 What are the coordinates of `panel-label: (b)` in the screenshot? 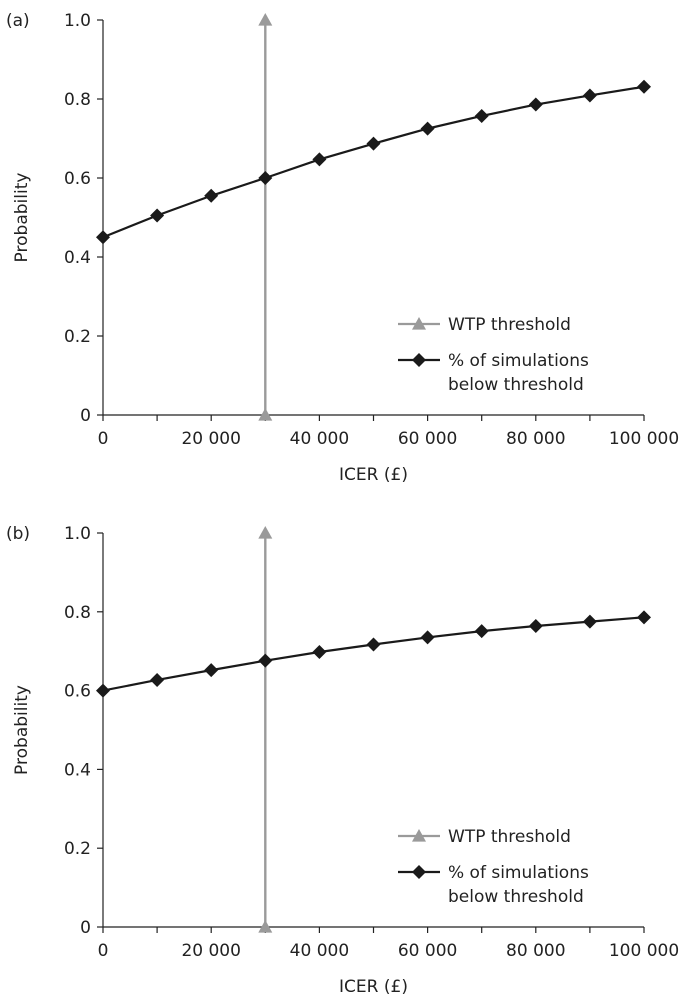 It's located at (18, 534).